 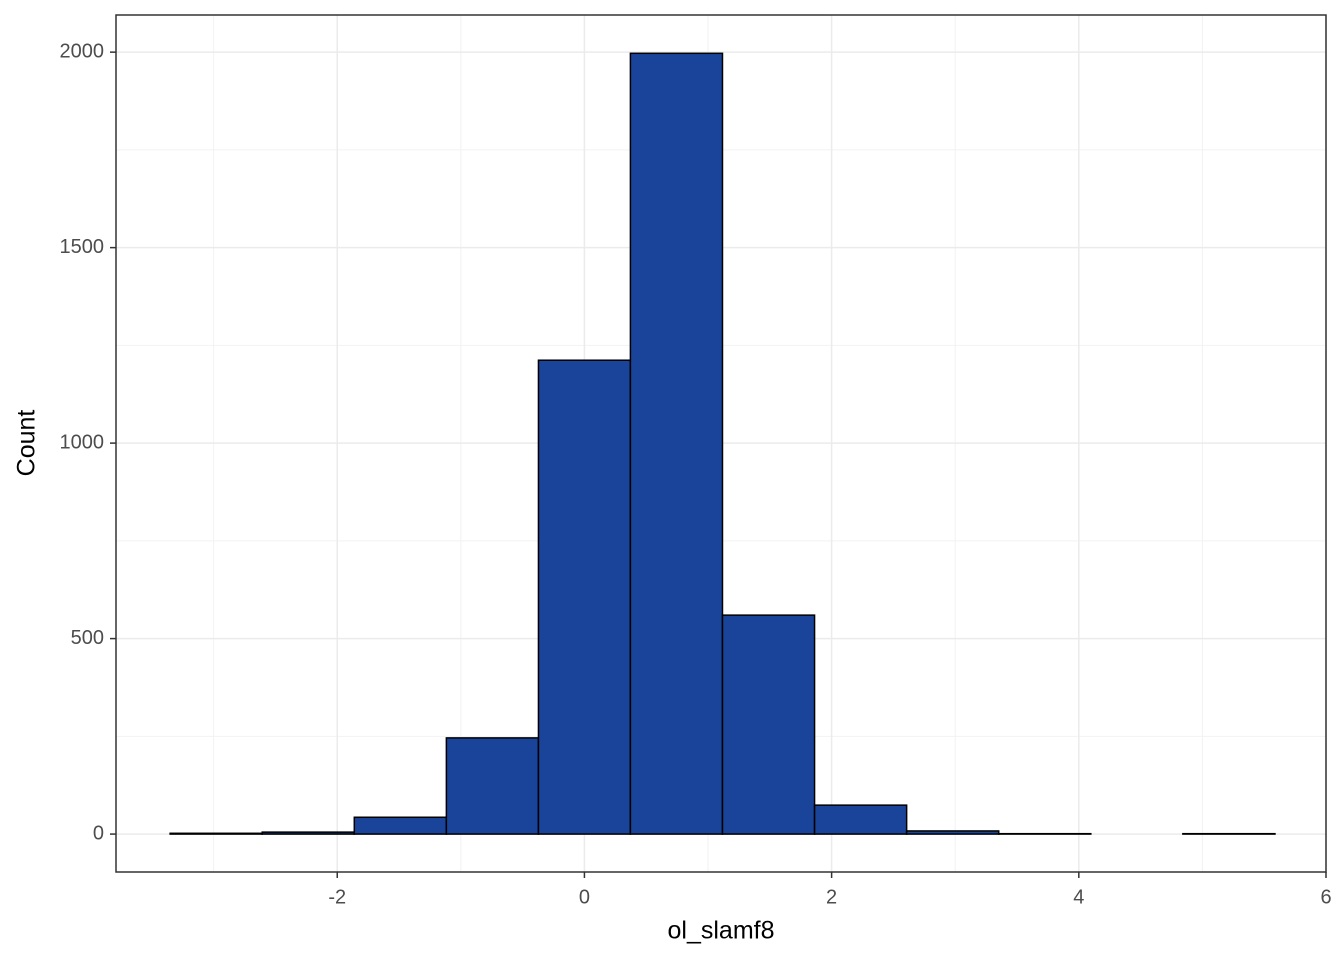 What do you see at coordinates (82, 442) in the screenshot?
I see `y-tick-label: 1000` at bounding box center [82, 442].